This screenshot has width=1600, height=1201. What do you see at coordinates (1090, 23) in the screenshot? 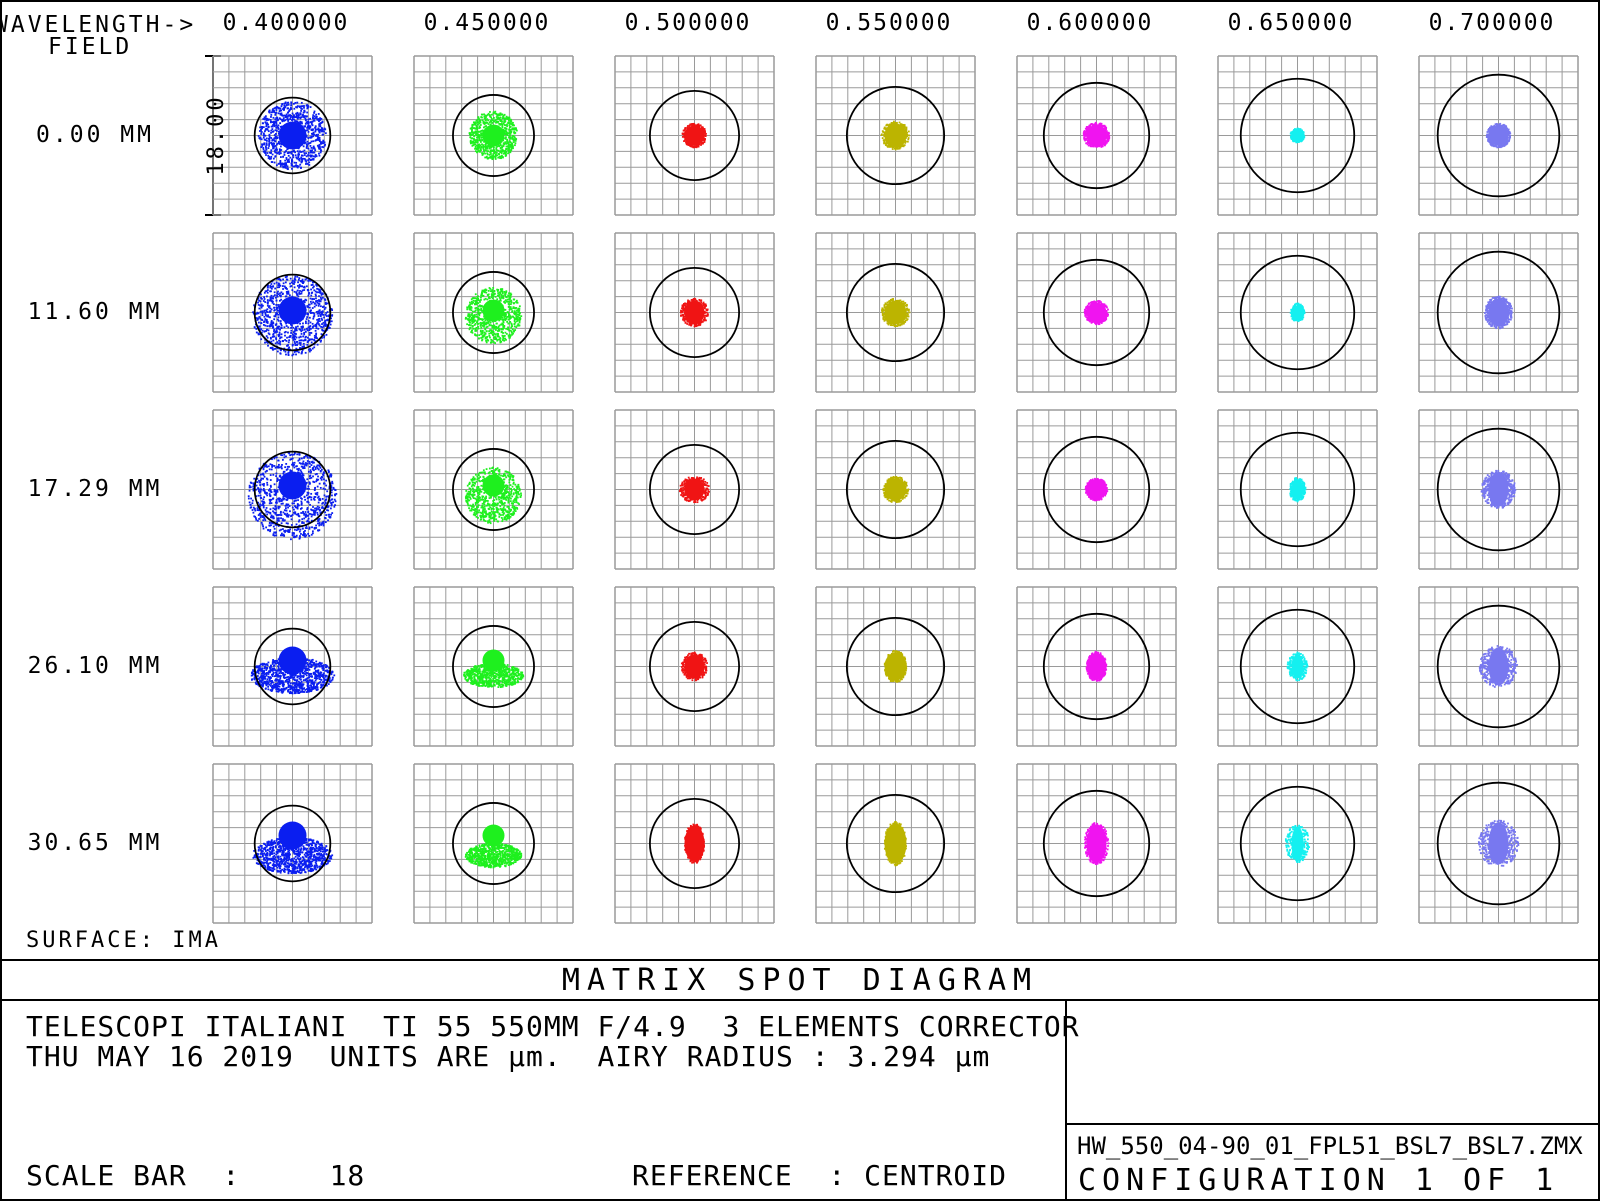
I see `wavelength-label: 0.600000` at bounding box center [1090, 23].